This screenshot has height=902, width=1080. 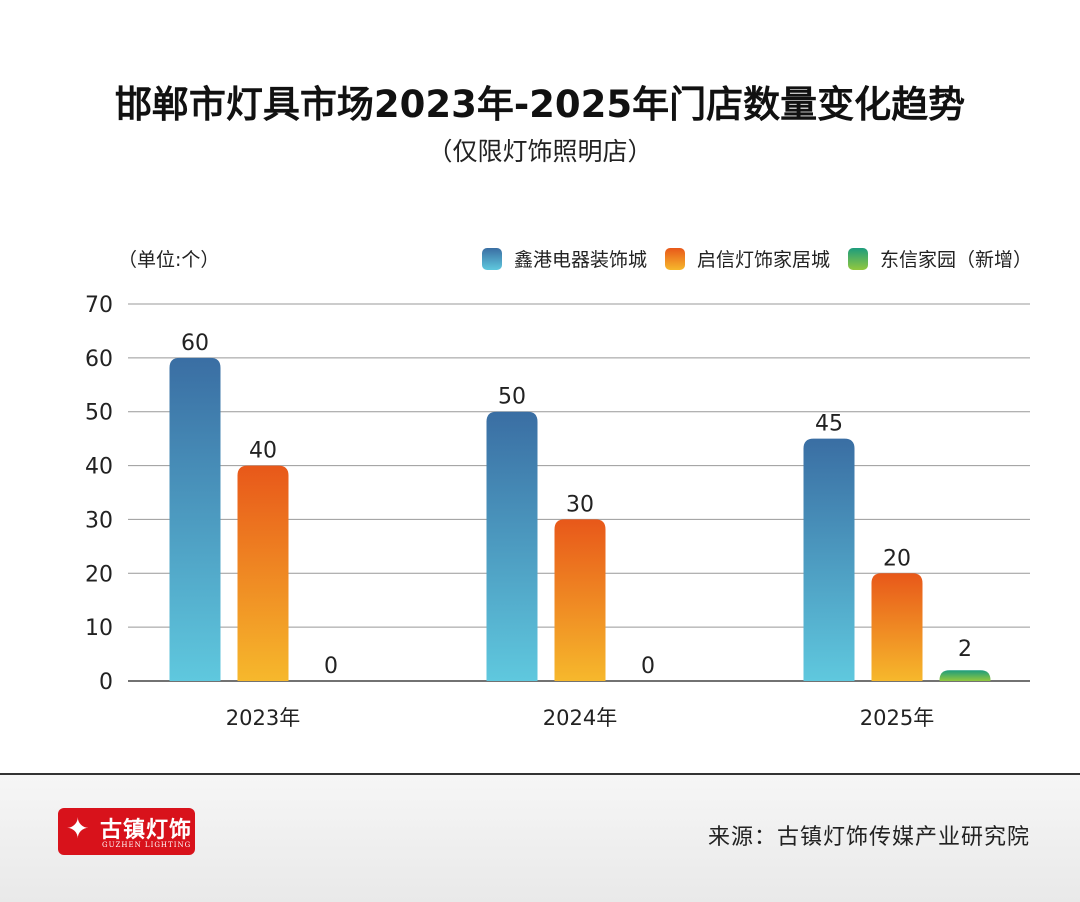 What do you see at coordinates (540, 837) in the screenshot?
I see `footer: ✦ 古镇灯饰 GUZHEN LIGHTING 来源：古镇灯饰传媒产业研究院` at bounding box center [540, 837].